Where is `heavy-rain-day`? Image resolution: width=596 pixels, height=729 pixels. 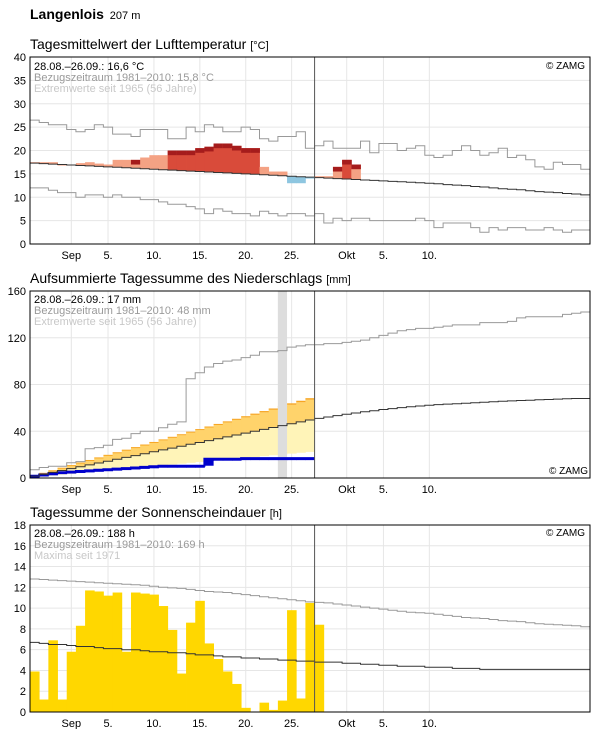 heavy-rain-day is located at coordinates (209, 462).